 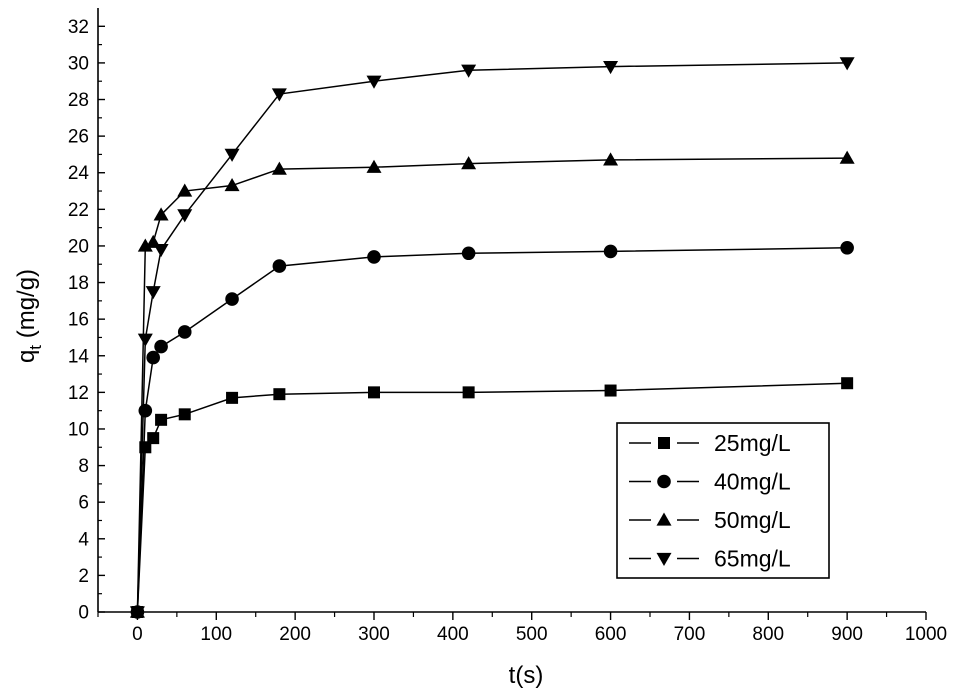 I want to click on y-tick-label: 14, so click(x=79, y=356).